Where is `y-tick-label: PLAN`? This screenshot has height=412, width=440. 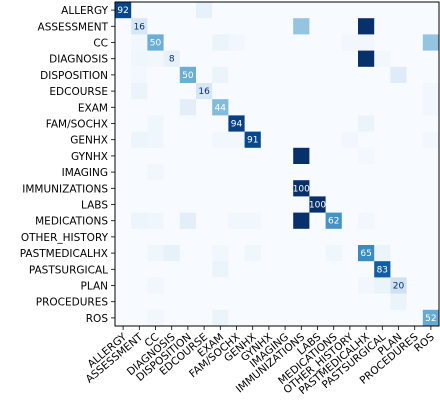 y-tick-label: PLAN is located at coordinates (94, 287).